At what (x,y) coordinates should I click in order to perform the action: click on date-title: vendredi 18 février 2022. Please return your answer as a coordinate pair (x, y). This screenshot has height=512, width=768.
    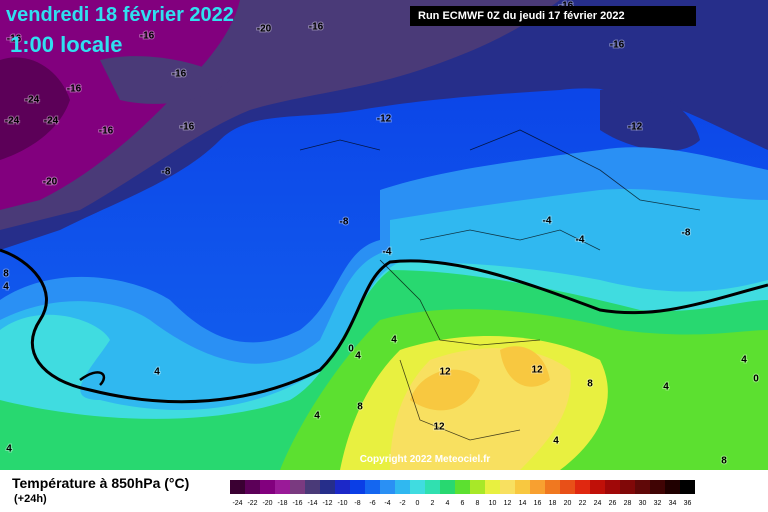
    Looking at the image, I should click on (120, 15).